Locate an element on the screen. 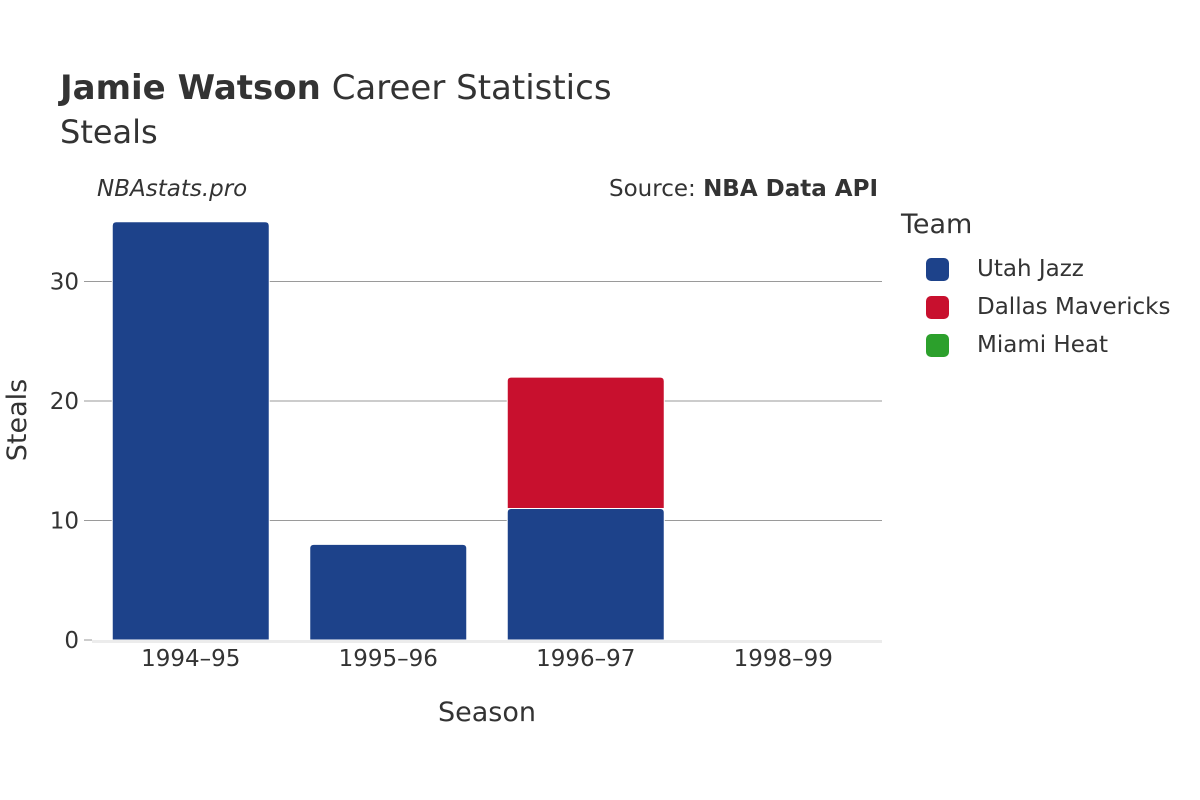  chart-title: Jamie Watson Career Statistics is located at coordinates (336, 88).